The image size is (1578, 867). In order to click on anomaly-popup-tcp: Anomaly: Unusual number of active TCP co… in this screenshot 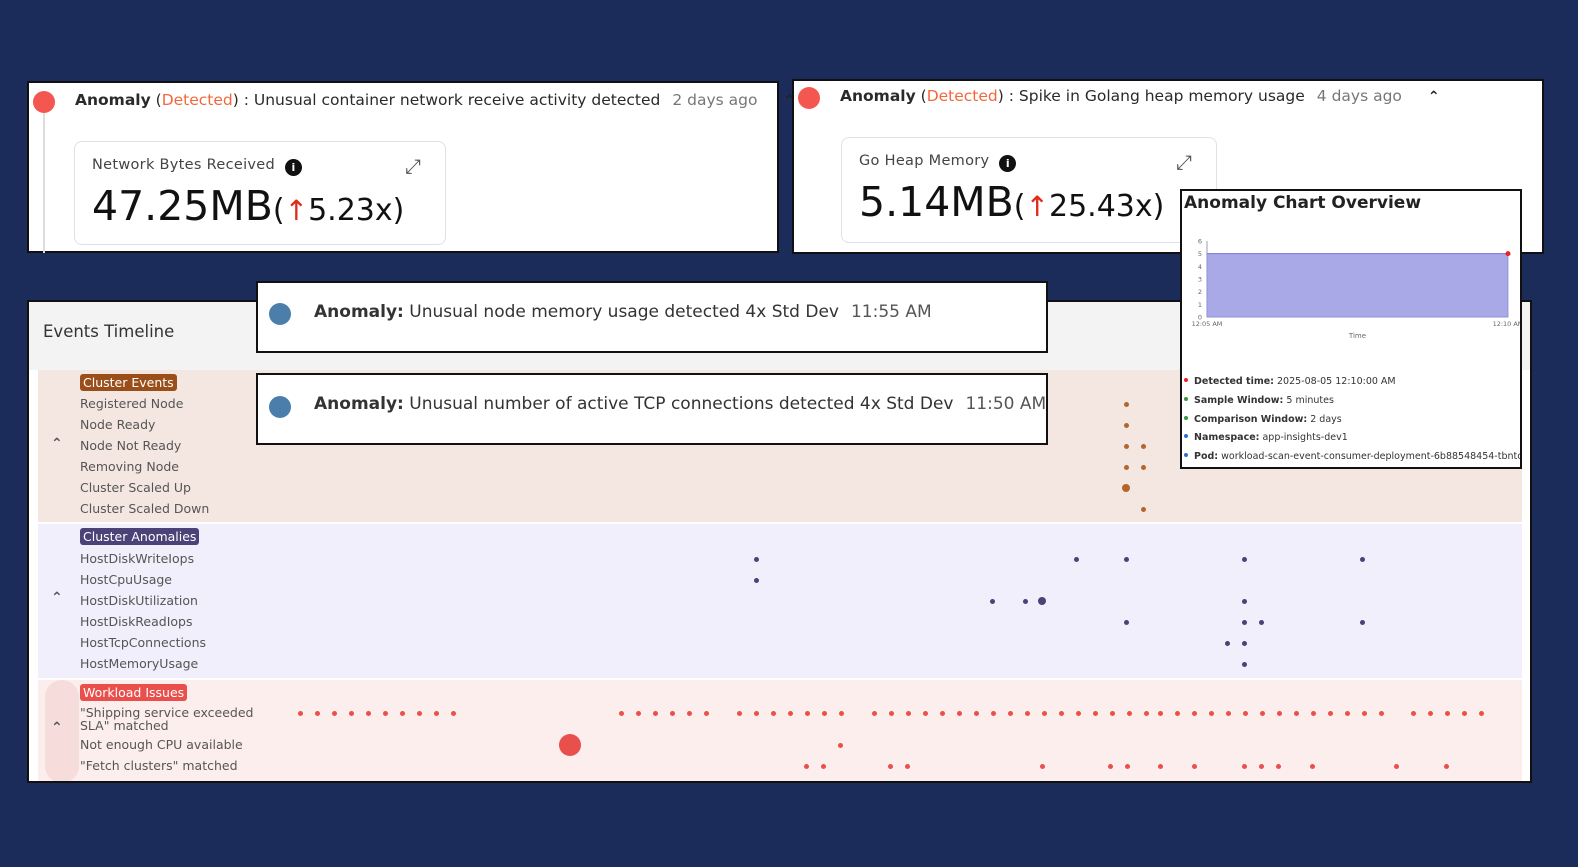, I will do `click(652, 409)`.